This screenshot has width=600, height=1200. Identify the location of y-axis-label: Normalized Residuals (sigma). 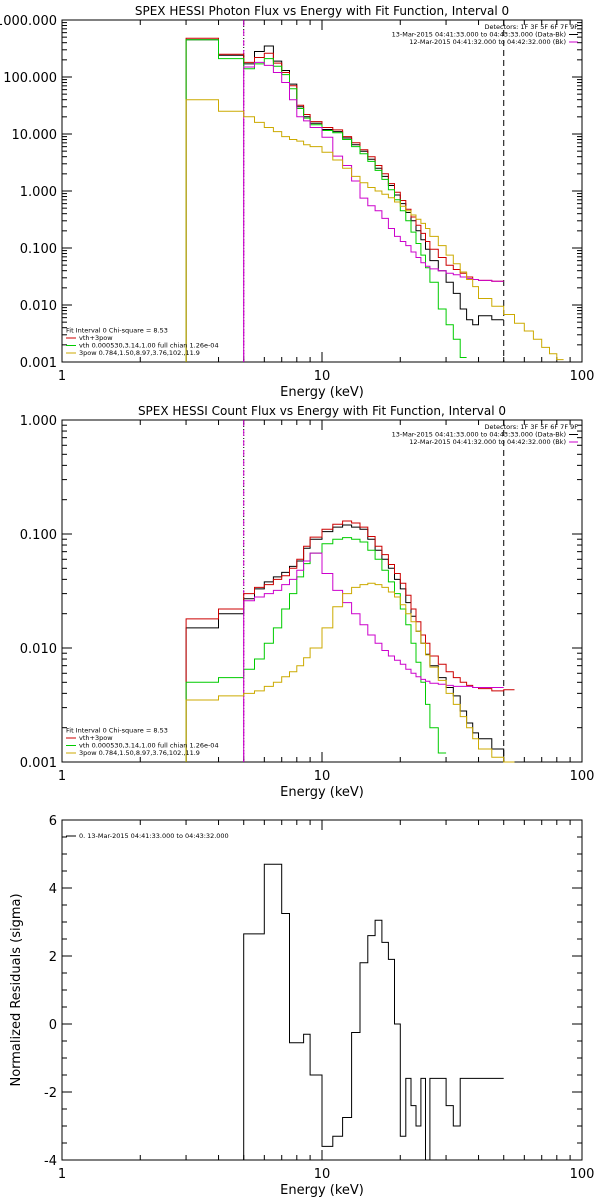
(16, 989).